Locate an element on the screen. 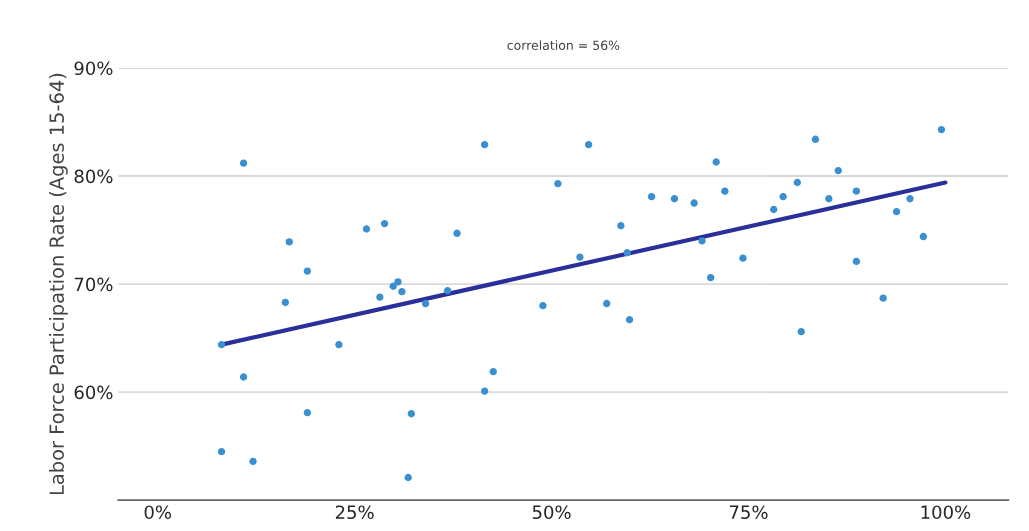 The height and width of the screenshot is (531, 1029). x-tick-label: 50% is located at coordinates (551, 512).